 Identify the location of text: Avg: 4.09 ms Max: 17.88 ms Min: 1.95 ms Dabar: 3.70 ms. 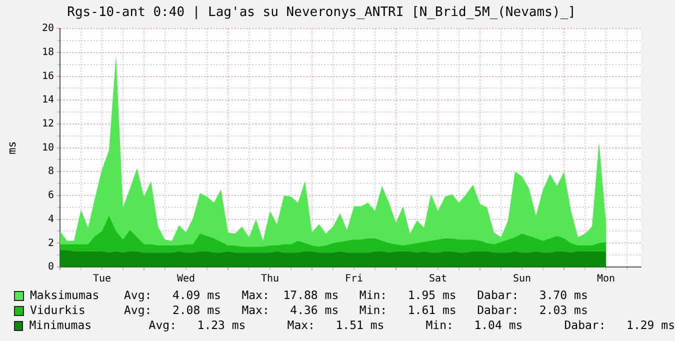
(356, 295).